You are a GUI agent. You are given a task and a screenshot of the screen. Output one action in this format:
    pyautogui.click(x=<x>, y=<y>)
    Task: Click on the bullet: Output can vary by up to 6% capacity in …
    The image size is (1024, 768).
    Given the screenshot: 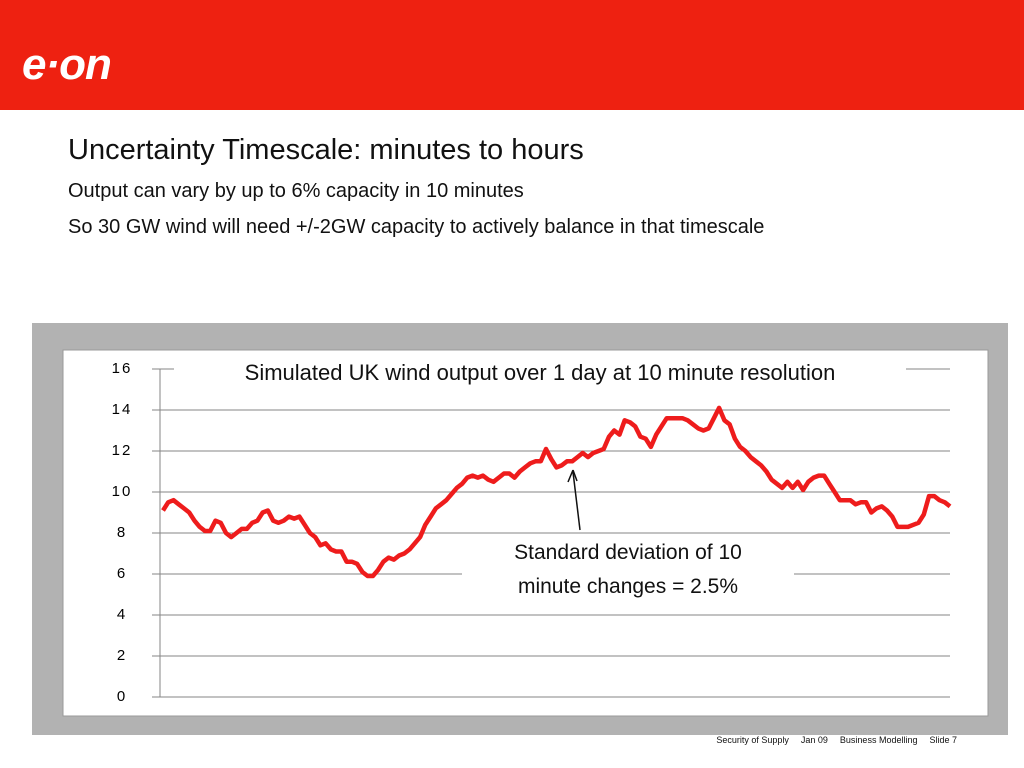 What is the action you would take?
    pyautogui.click(x=296, y=191)
    